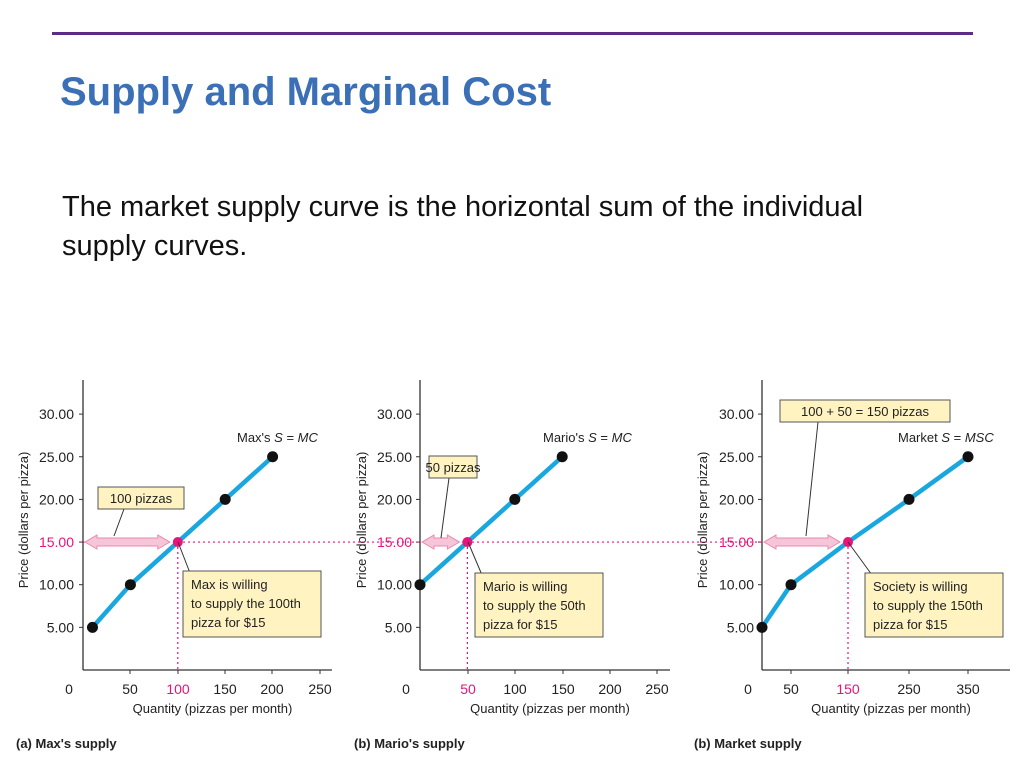 This screenshot has width=1024, height=768. I want to click on callout-line: Max is willing, so click(229, 584).